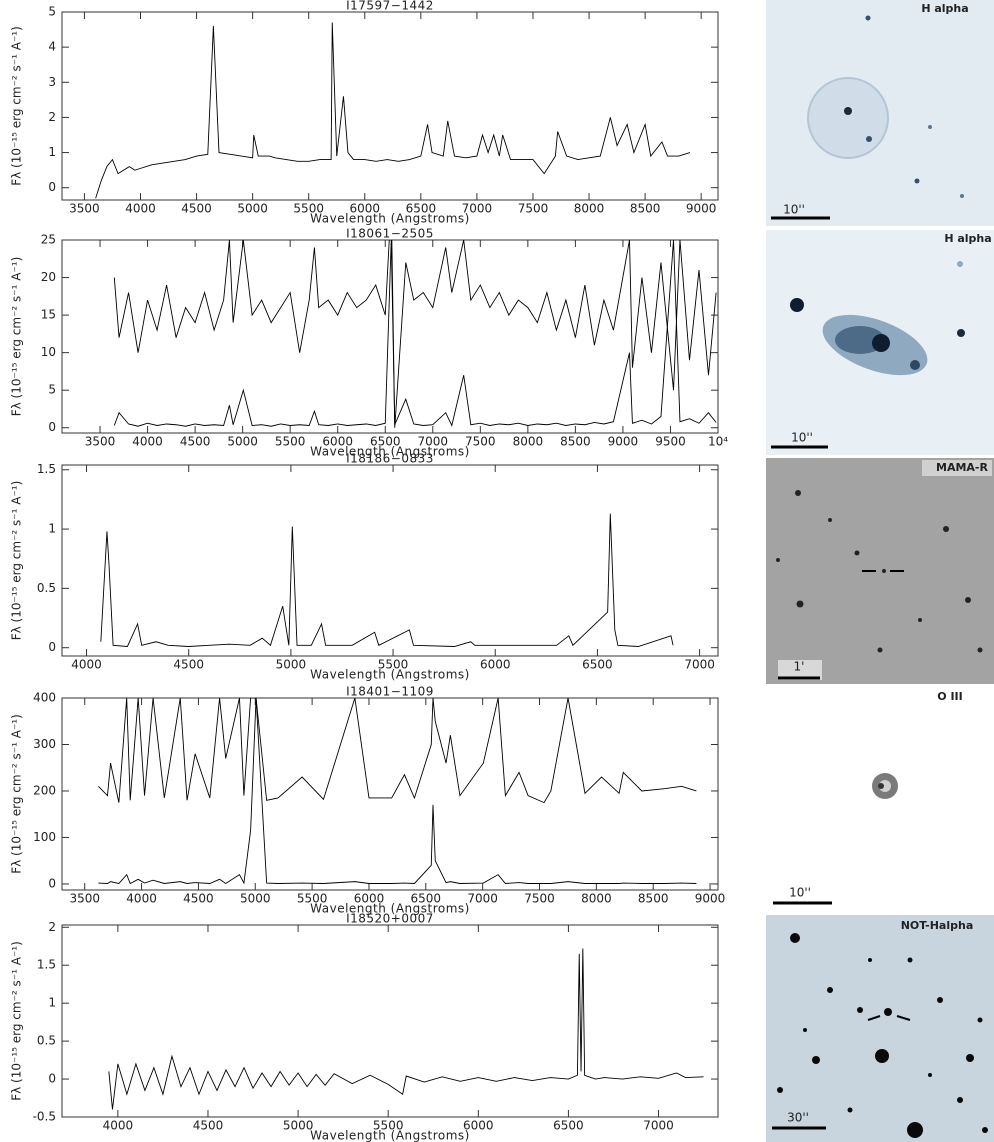 The image size is (994, 1142). What do you see at coordinates (967, 238) in the screenshot?
I see `image-label: H alpha` at bounding box center [967, 238].